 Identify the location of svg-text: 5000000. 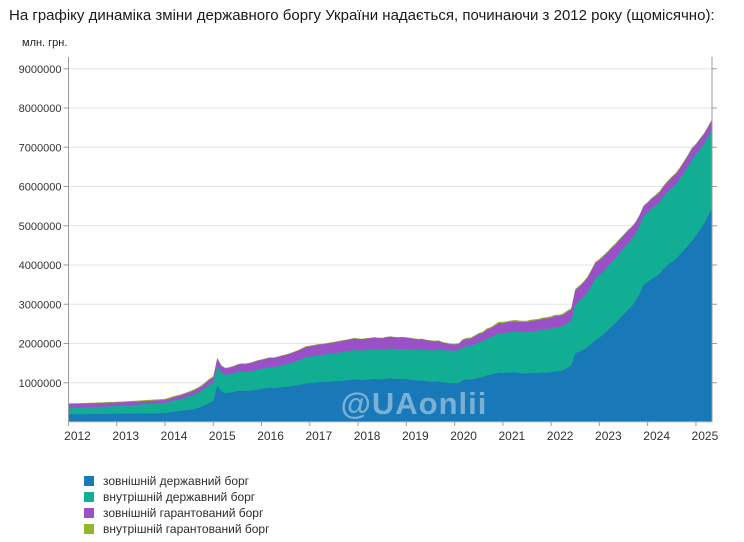
(40, 227).